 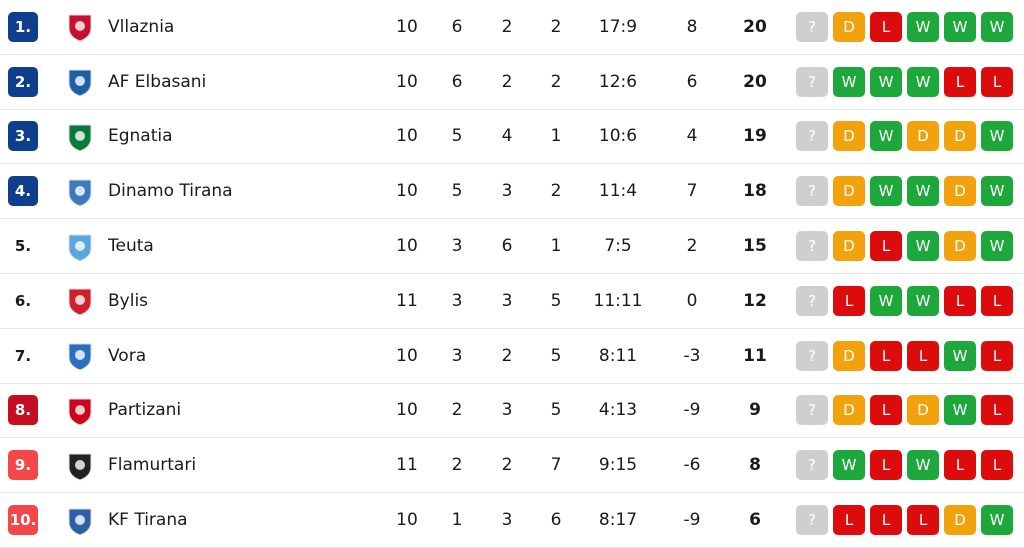 What do you see at coordinates (755, 246) in the screenshot?
I see `points: 15` at bounding box center [755, 246].